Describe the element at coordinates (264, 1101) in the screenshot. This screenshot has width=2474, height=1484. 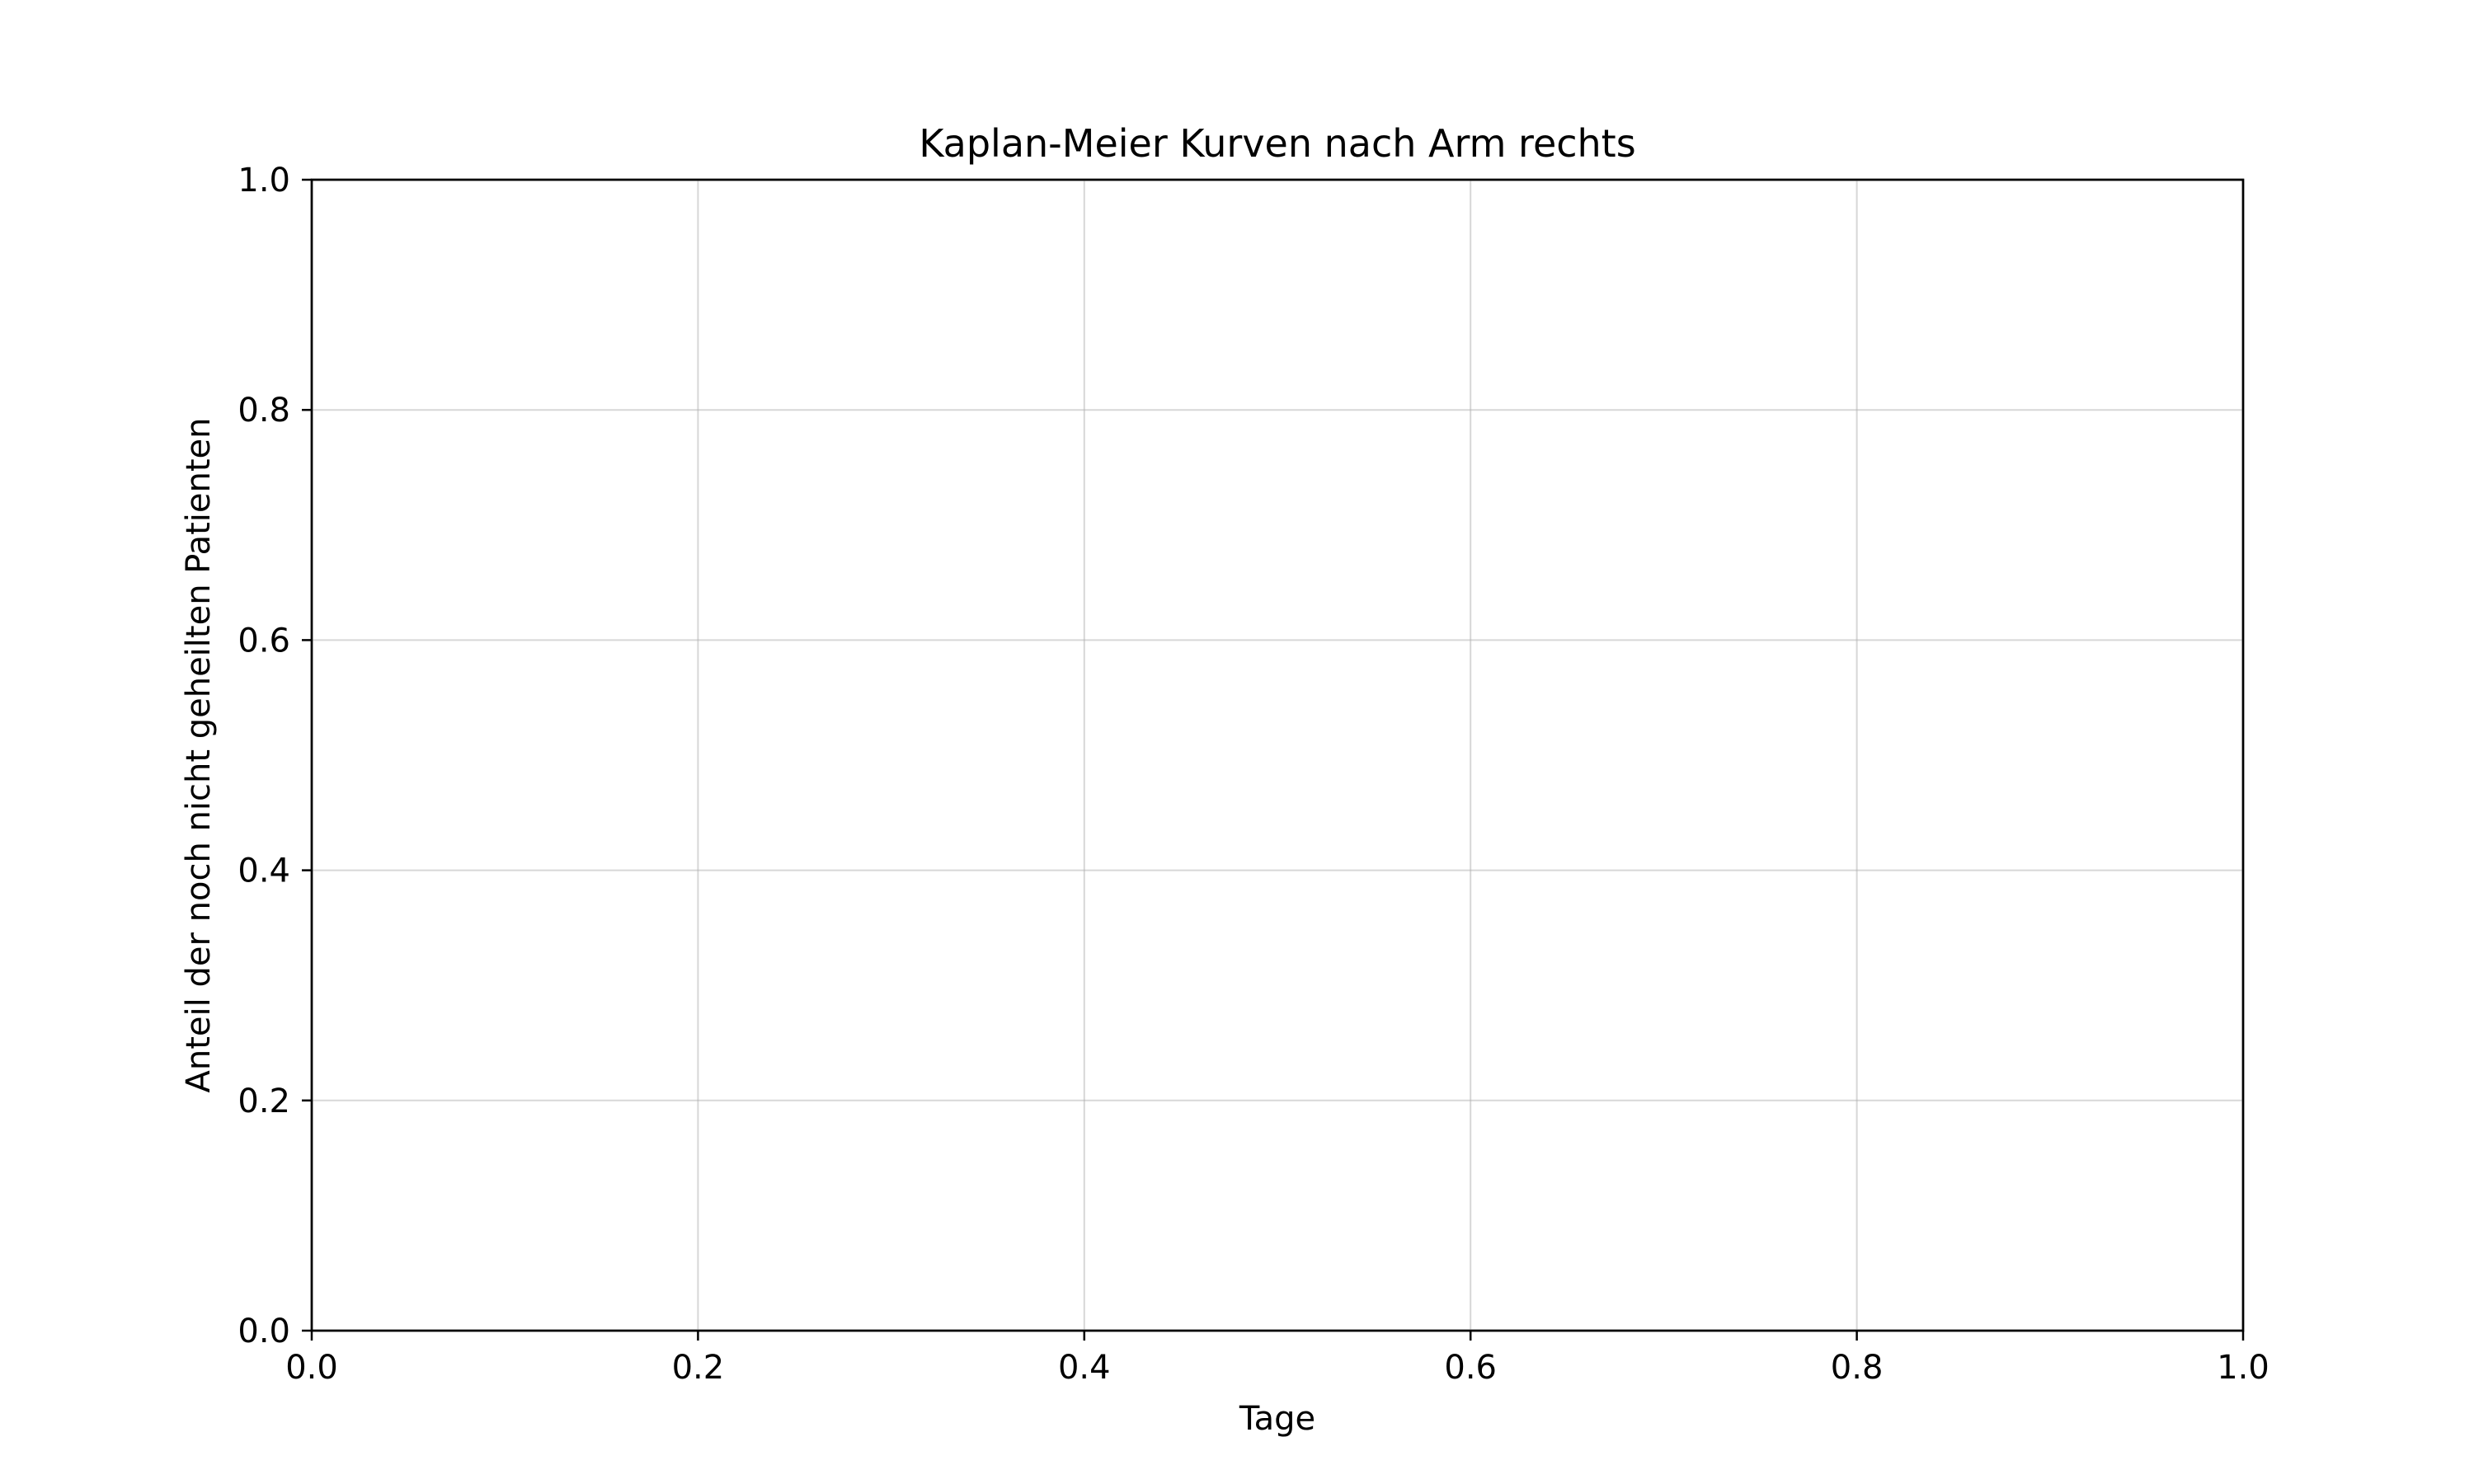
I see `y-tick-label: 0.2` at that location.